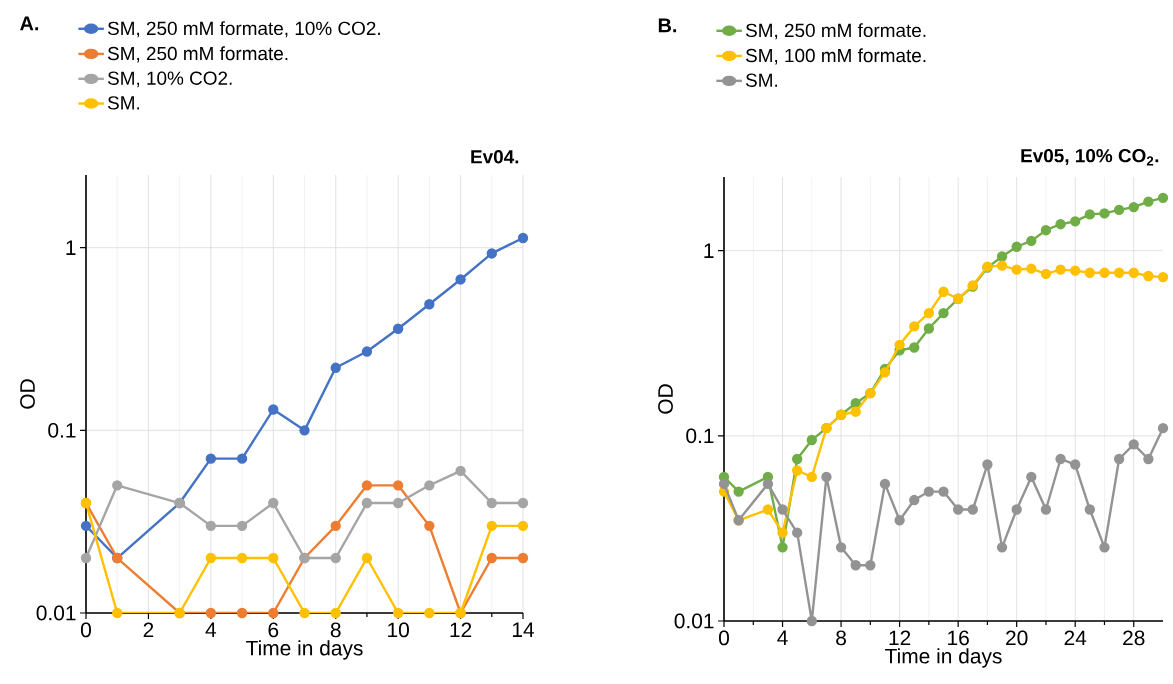 The width and height of the screenshot is (1173, 684). I want to click on x-tick-label: 28, so click(1134, 638).